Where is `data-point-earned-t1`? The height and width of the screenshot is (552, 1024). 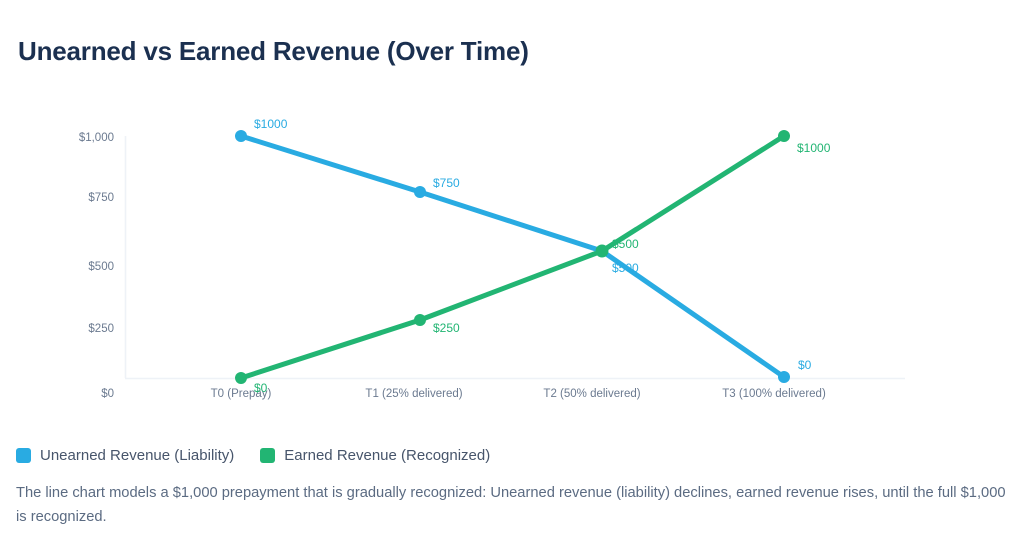
data-point-earned-t1 is located at coordinates (420, 320).